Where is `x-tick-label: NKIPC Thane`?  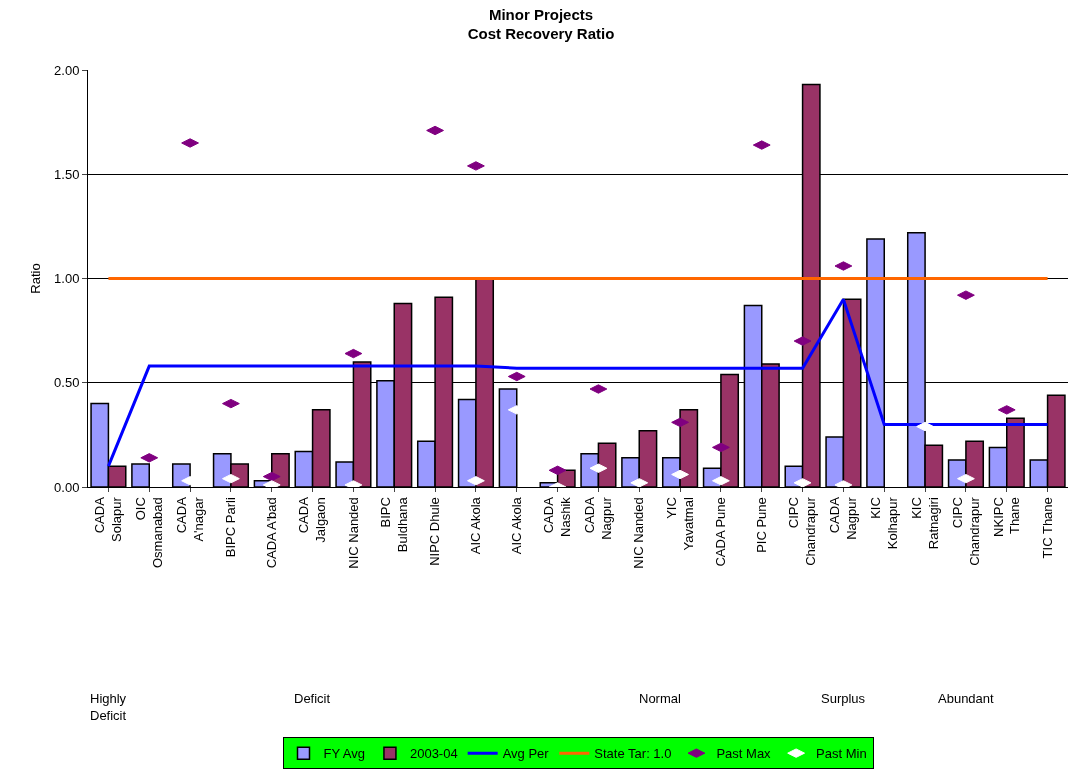
x-tick-label: NKIPC Thane is located at coordinates (1006, 517).